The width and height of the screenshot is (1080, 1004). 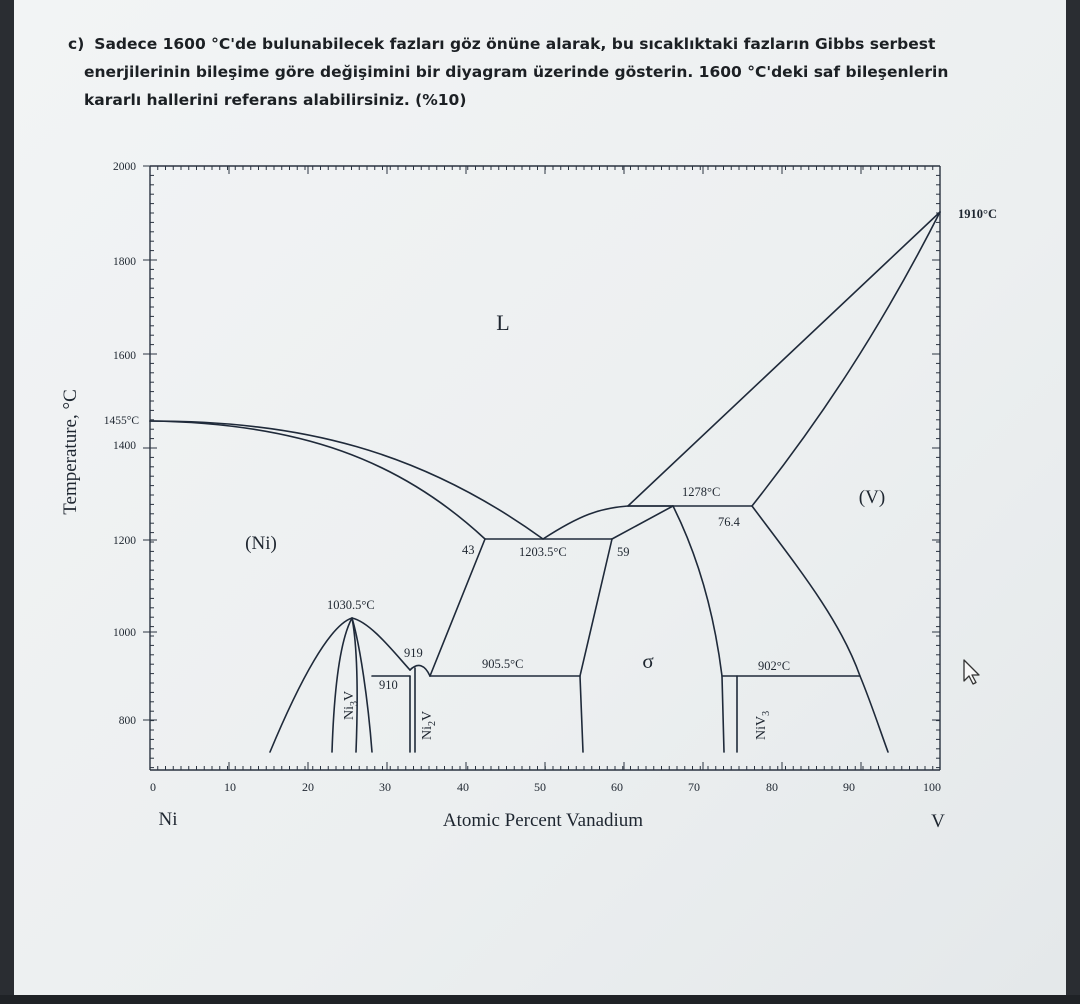 I want to click on y-tick-label: 1200, so click(x=124, y=541).